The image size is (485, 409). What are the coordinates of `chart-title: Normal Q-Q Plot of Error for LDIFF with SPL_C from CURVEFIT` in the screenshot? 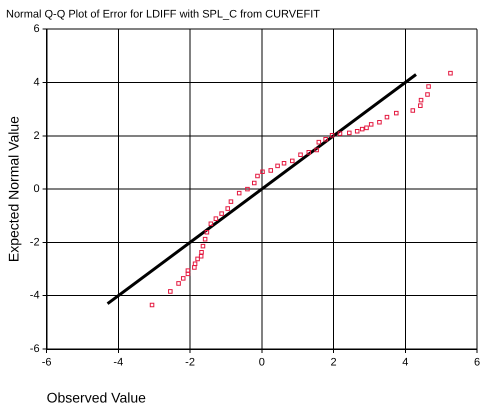 It's located at (163, 14).